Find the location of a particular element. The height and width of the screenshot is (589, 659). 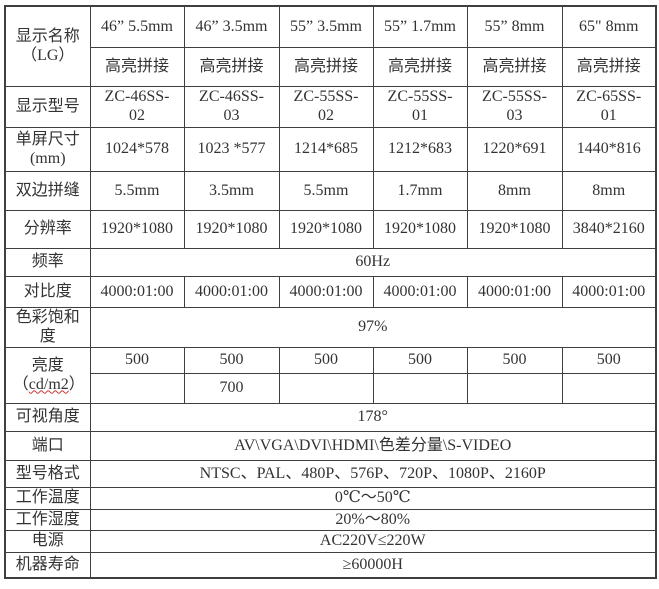

brightness-label-text: 亮度 is located at coordinates (47, 365).